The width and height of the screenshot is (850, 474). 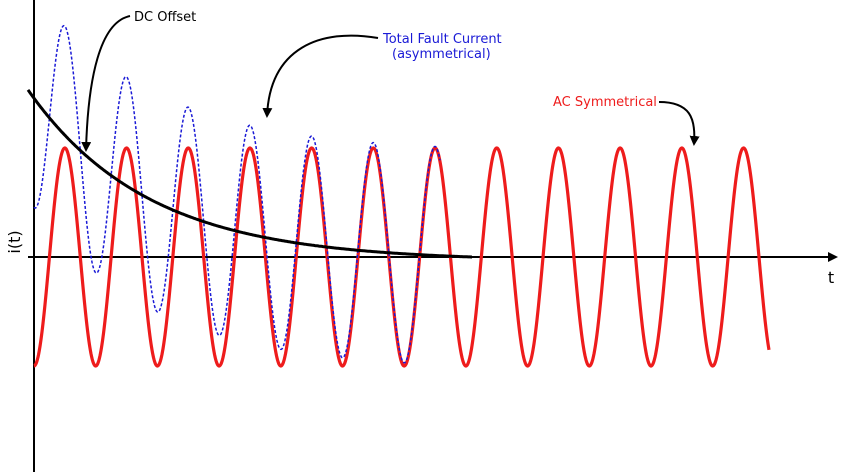 What do you see at coordinates (14, 241) in the screenshot?
I see `y-axis-label: i(t)` at bounding box center [14, 241].